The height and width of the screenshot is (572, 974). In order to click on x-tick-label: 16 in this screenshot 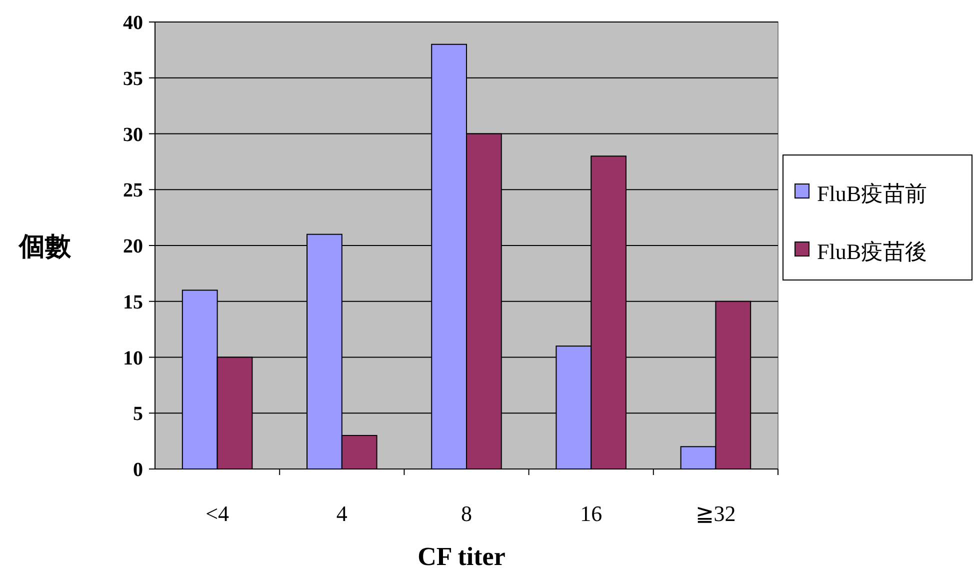, I will do `click(591, 513)`.